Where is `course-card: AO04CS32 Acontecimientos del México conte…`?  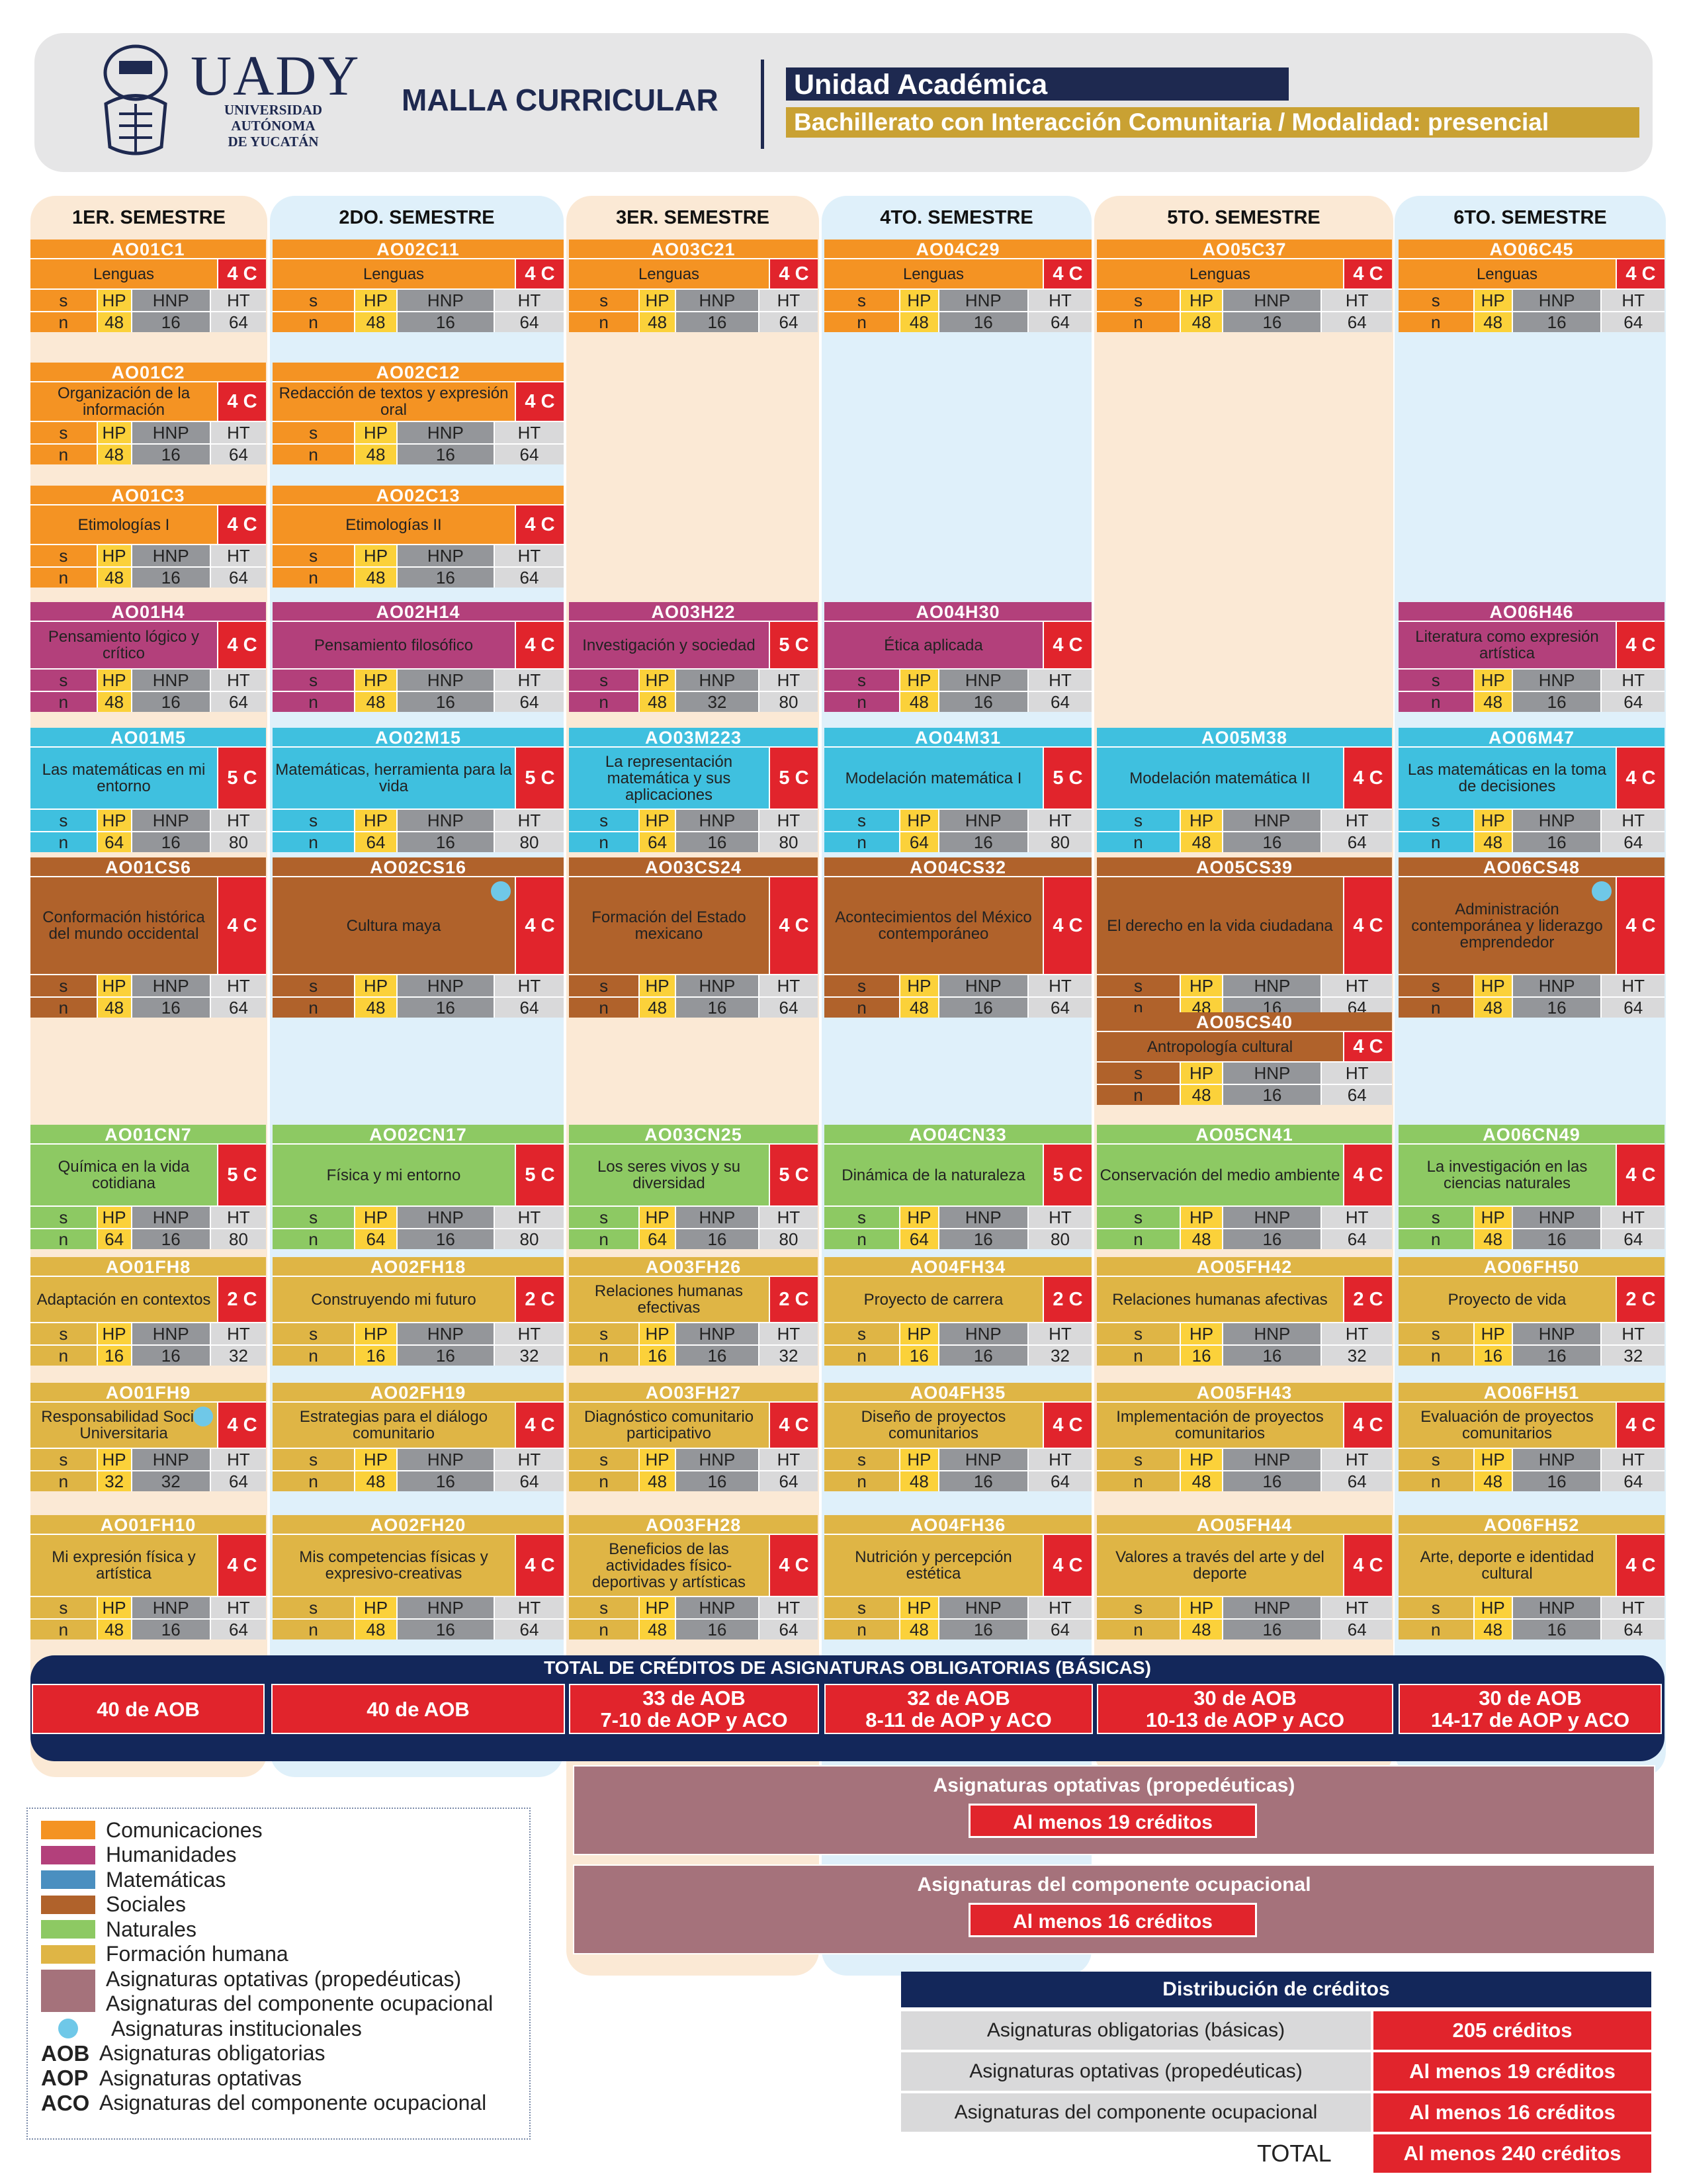 course-card: AO04CS32 Acontecimientos del México conte… is located at coordinates (958, 938).